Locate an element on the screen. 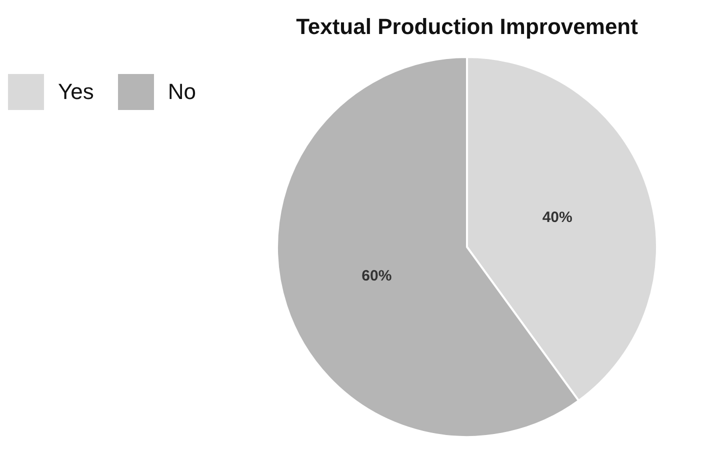  chart-title: Textual Production Improvement is located at coordinates (467, 27).